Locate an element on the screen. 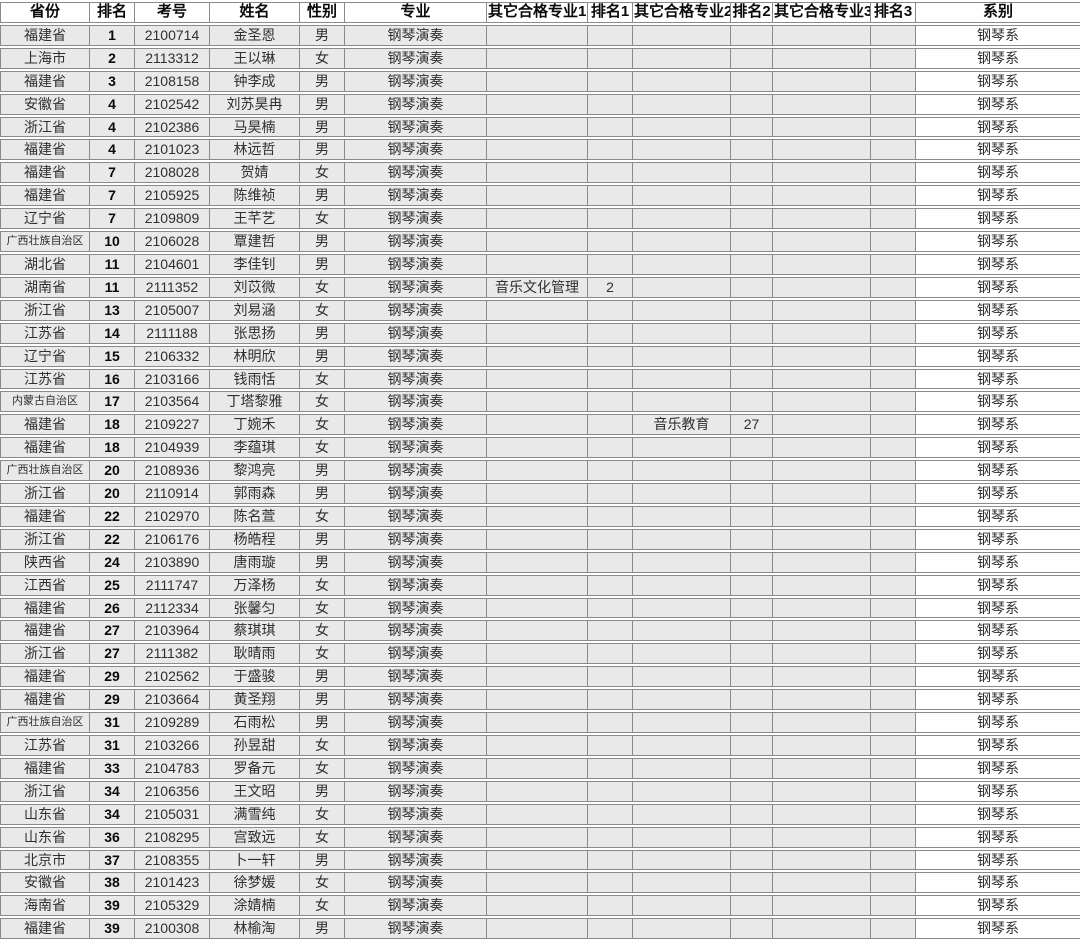  table-row: 浙江省 22 2106176 杨皓程男钢琴演奏 钢琴系 is located at coordinates (540, 539).